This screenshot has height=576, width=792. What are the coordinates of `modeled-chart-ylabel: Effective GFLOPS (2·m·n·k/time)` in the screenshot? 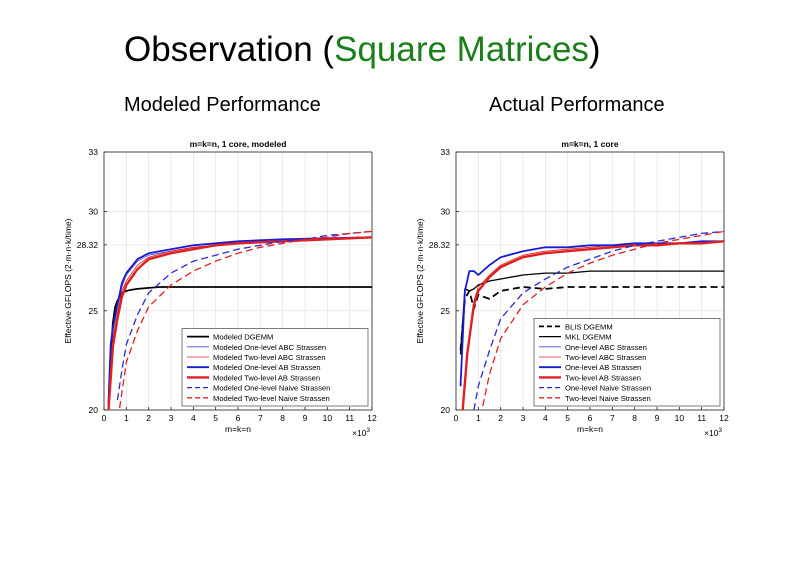 It's located at (68, 280).